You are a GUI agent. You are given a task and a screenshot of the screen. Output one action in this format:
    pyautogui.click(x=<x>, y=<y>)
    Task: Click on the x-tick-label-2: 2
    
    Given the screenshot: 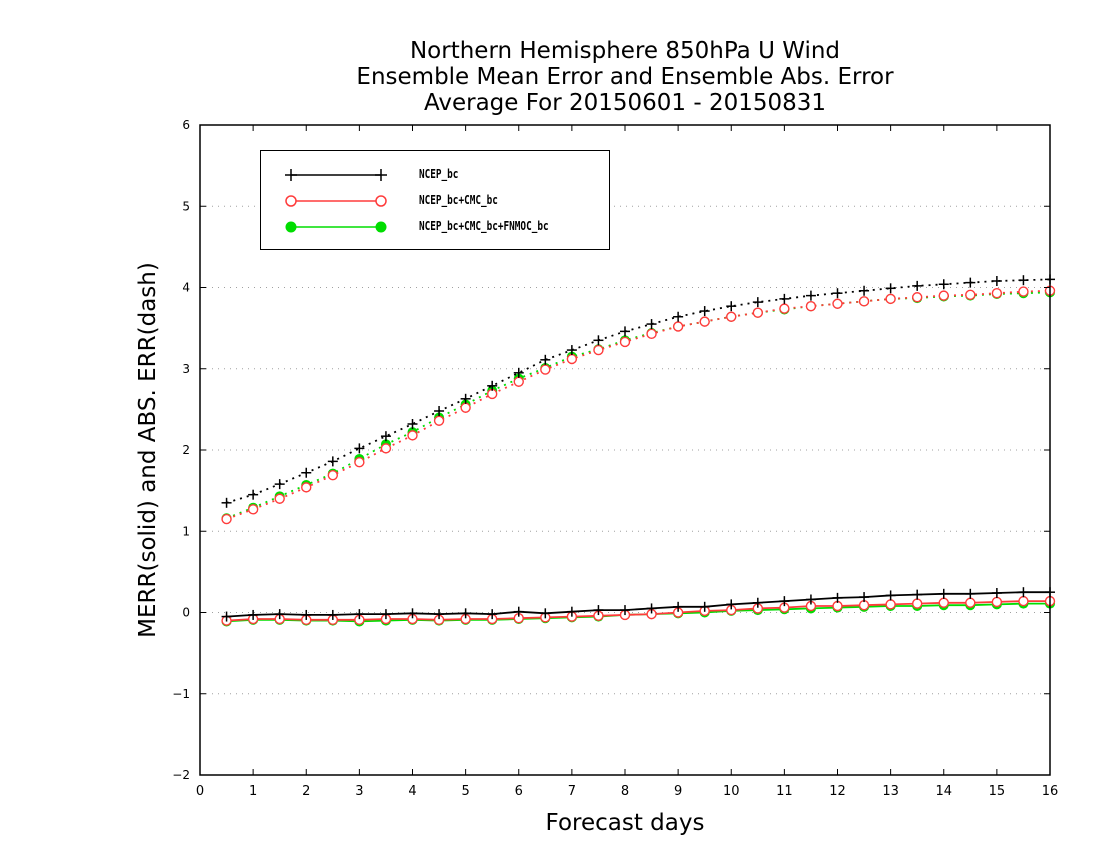 What is the action you would take?
    pyautogui.click(x=306, y=791)
    